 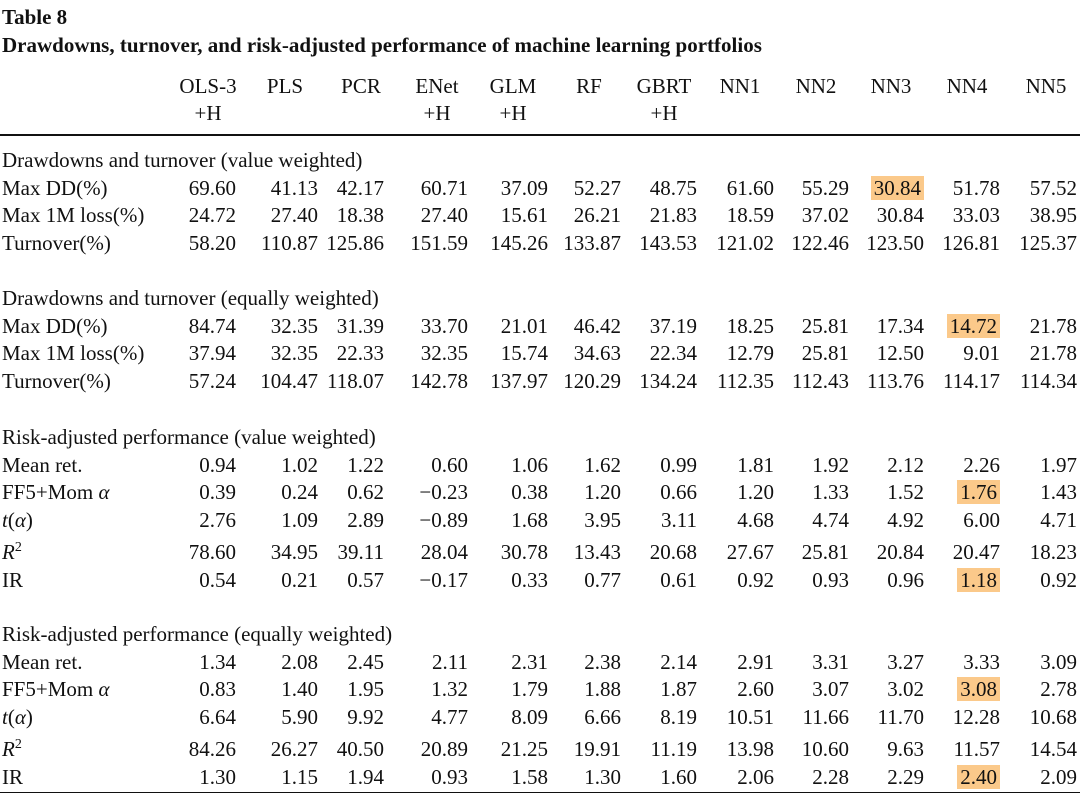 I want to click on table-cell: 51.78, so click(x=976, y=187).